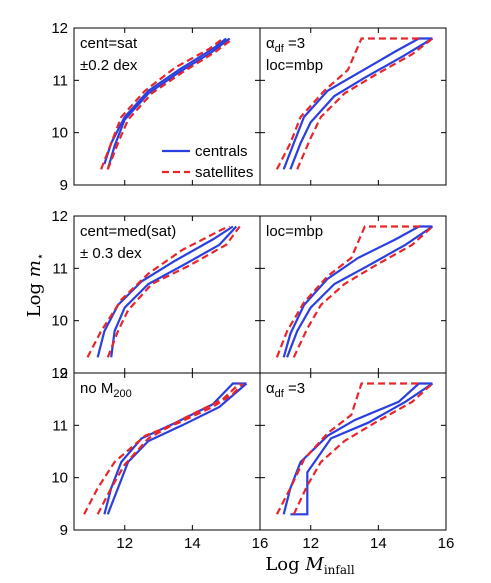 Image resolution: width=491 pixels, height=583 pixels. What do you see at coordinates (128, 231) in the screenshot?
I see `panel-label: cent=med(sat)` at bounding box center [128, 231].